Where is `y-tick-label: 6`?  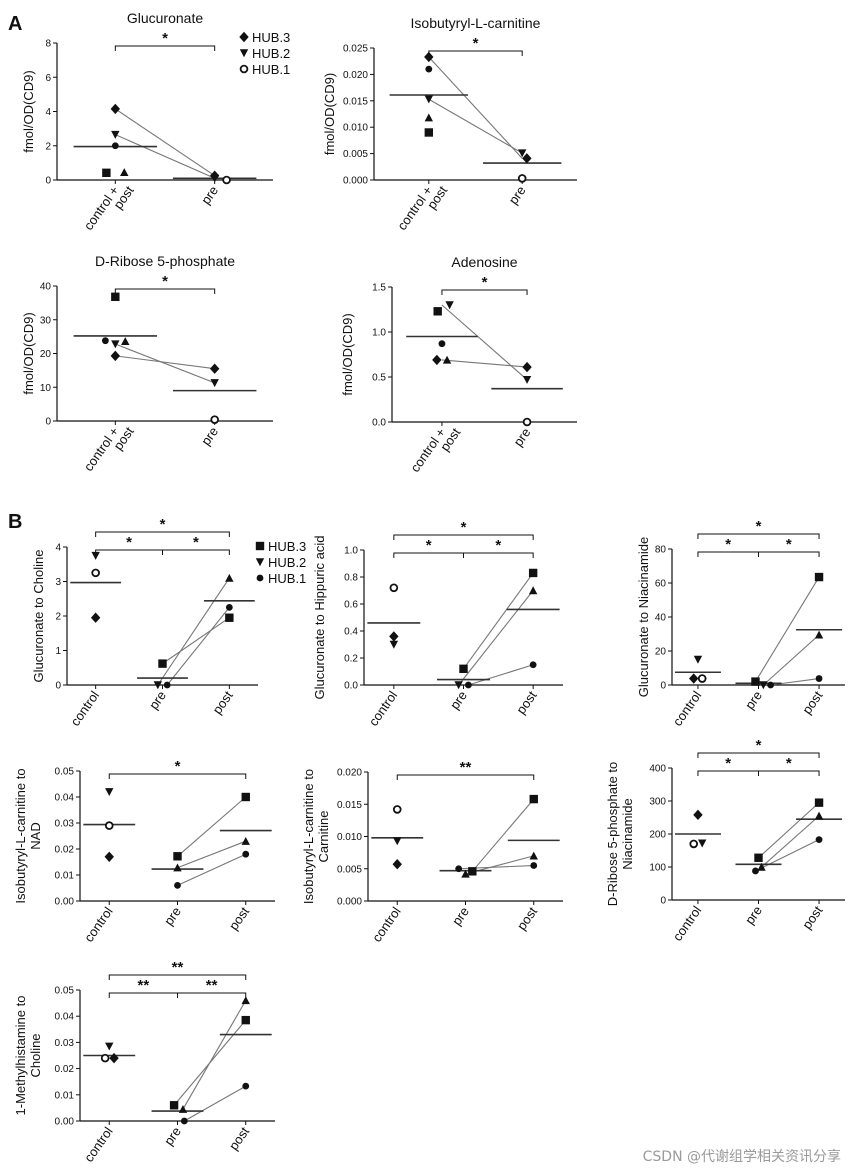
y-tick-label: 6 is located at coordinates (48, 78).